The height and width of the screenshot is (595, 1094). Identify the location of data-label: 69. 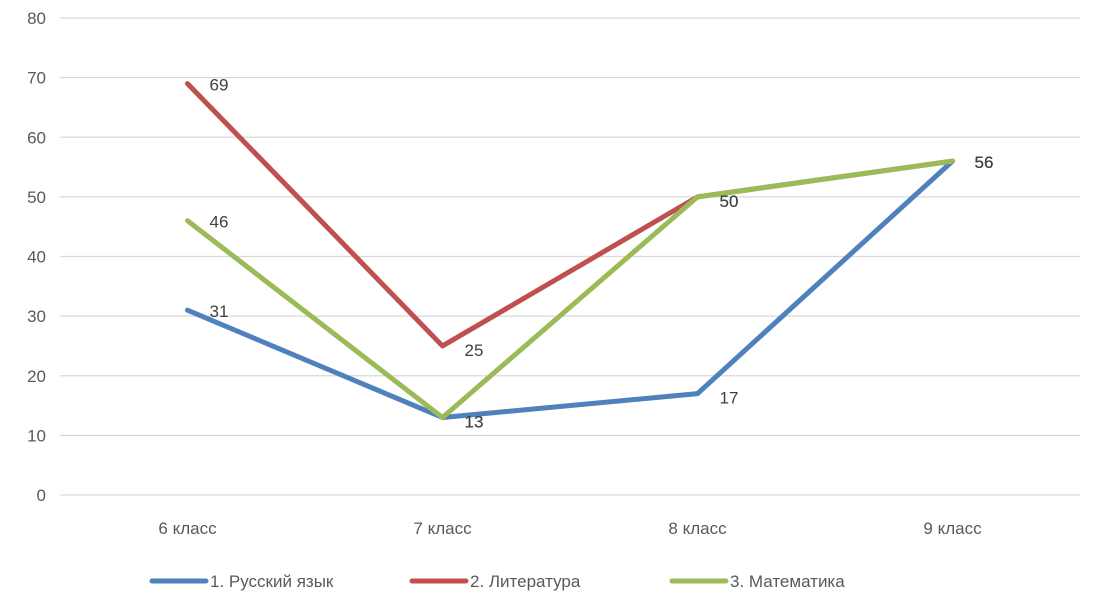
(219, 85).